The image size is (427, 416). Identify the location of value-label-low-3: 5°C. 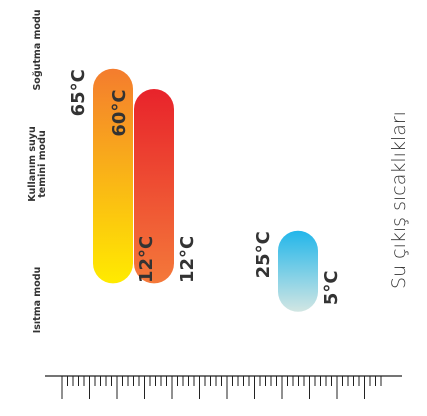
(331, 287).